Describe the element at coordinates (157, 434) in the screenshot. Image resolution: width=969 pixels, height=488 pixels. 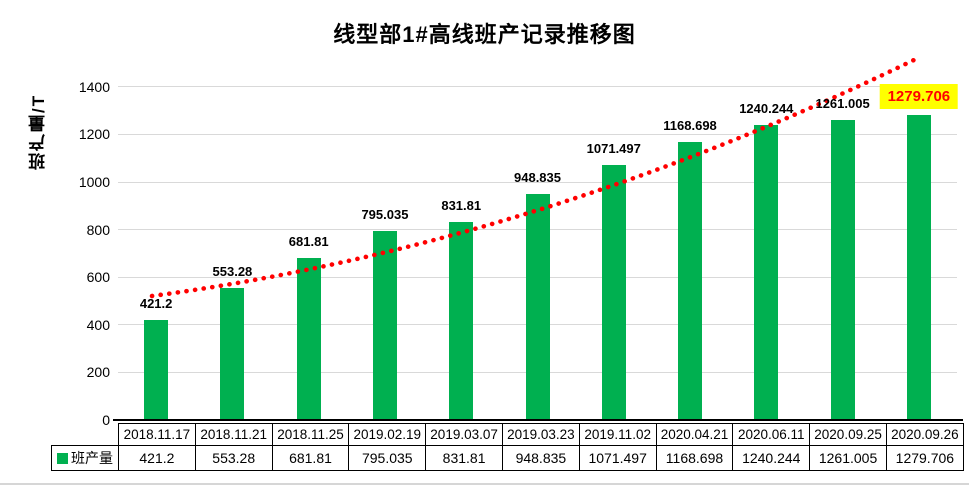
I see `date-cell: 2018.11.17` at that location.